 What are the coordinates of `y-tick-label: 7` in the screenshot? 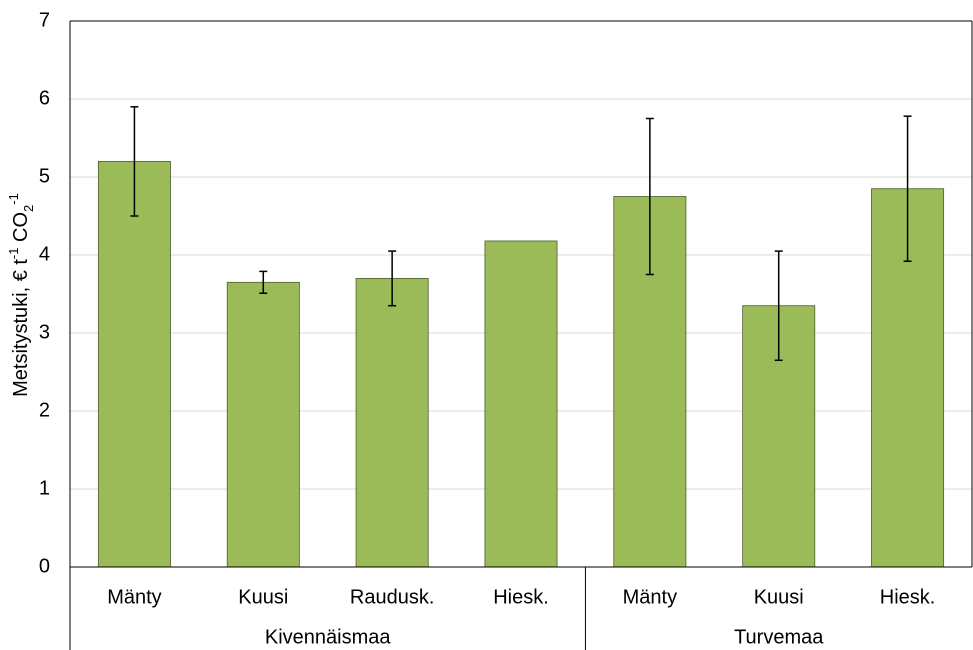 It's located at (44, 20).